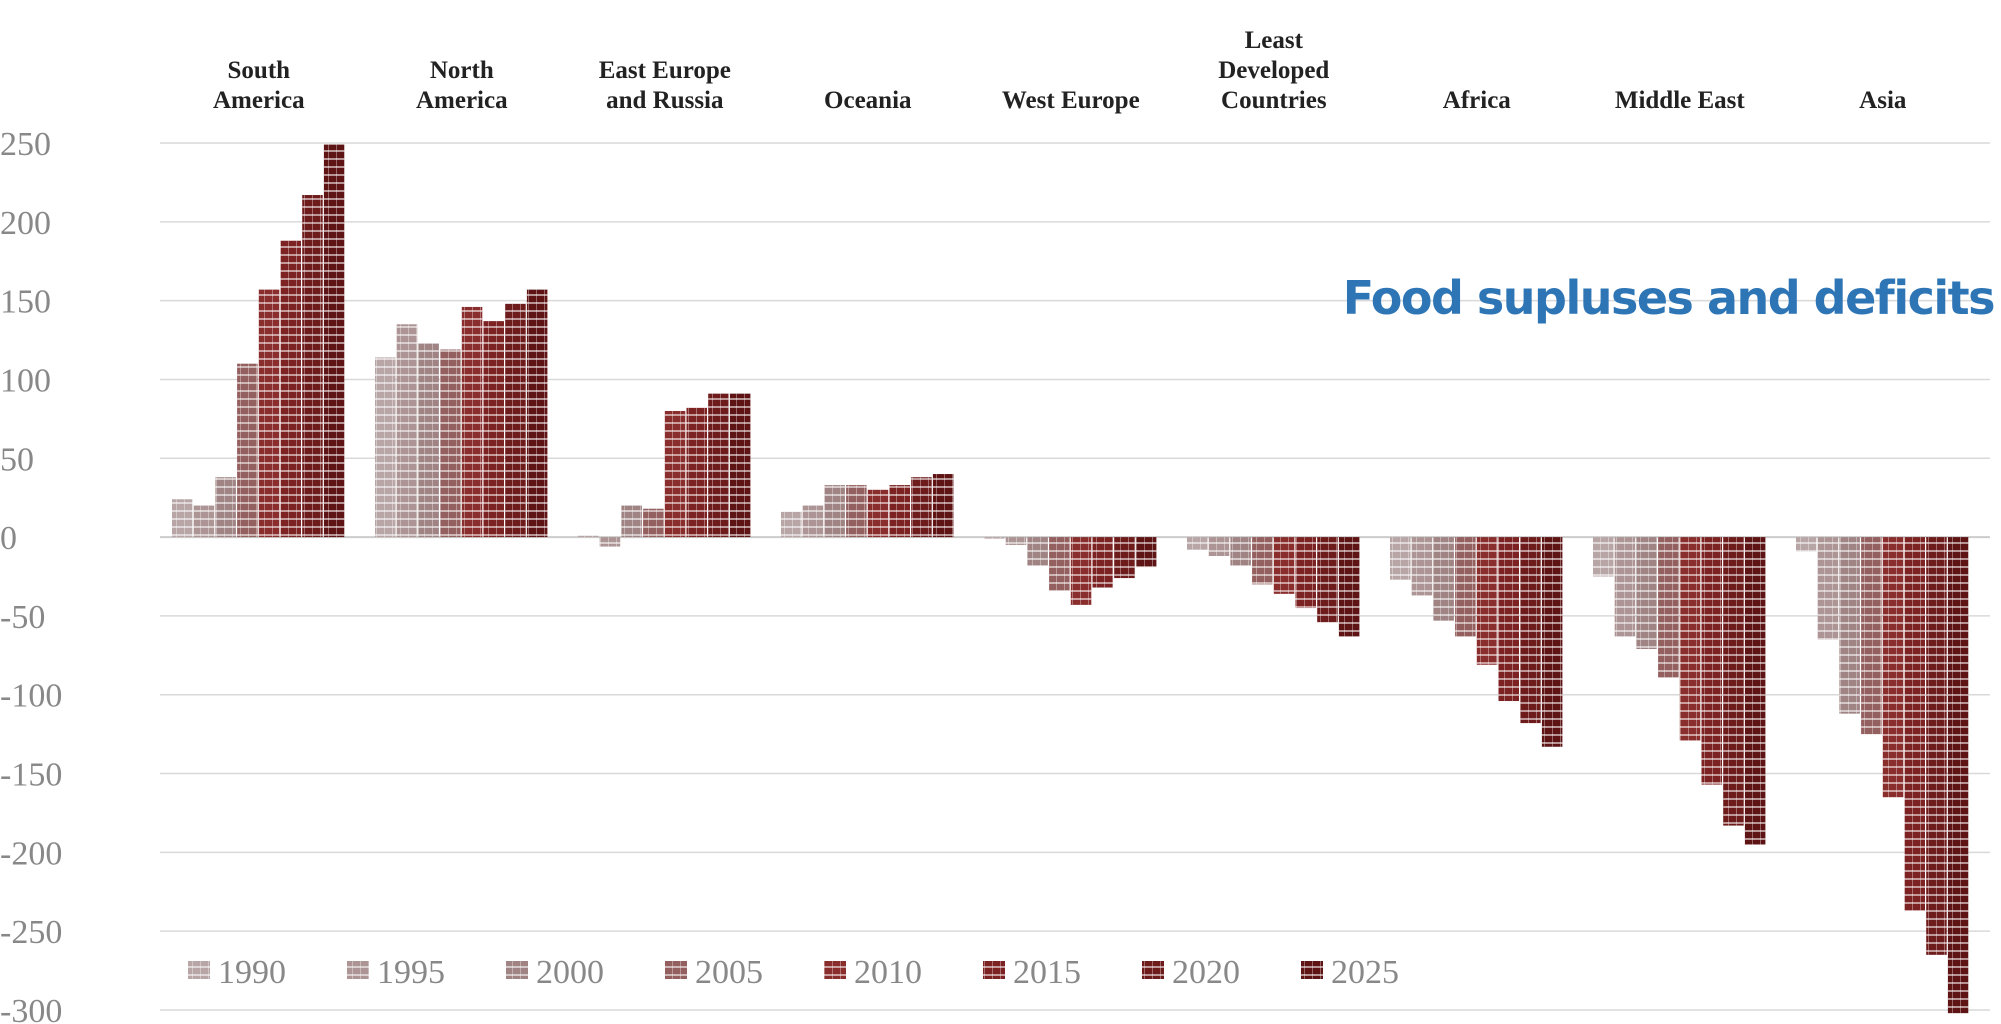  Describe the element at coordinates (31, 853) in the screenshot. I see `y-tick-label: -200` at that location.